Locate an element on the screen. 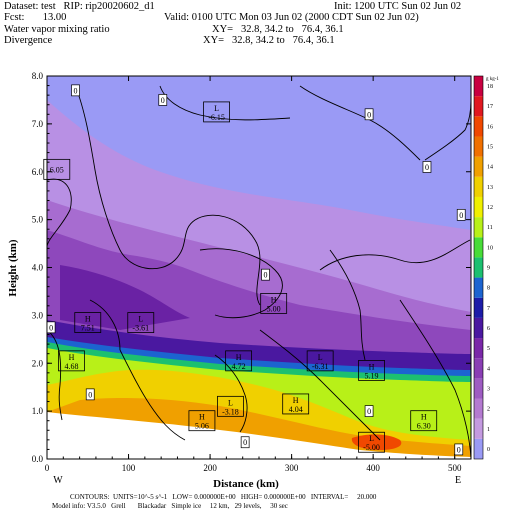  hl-label: H7.51 is located at coordinates (88, 322).